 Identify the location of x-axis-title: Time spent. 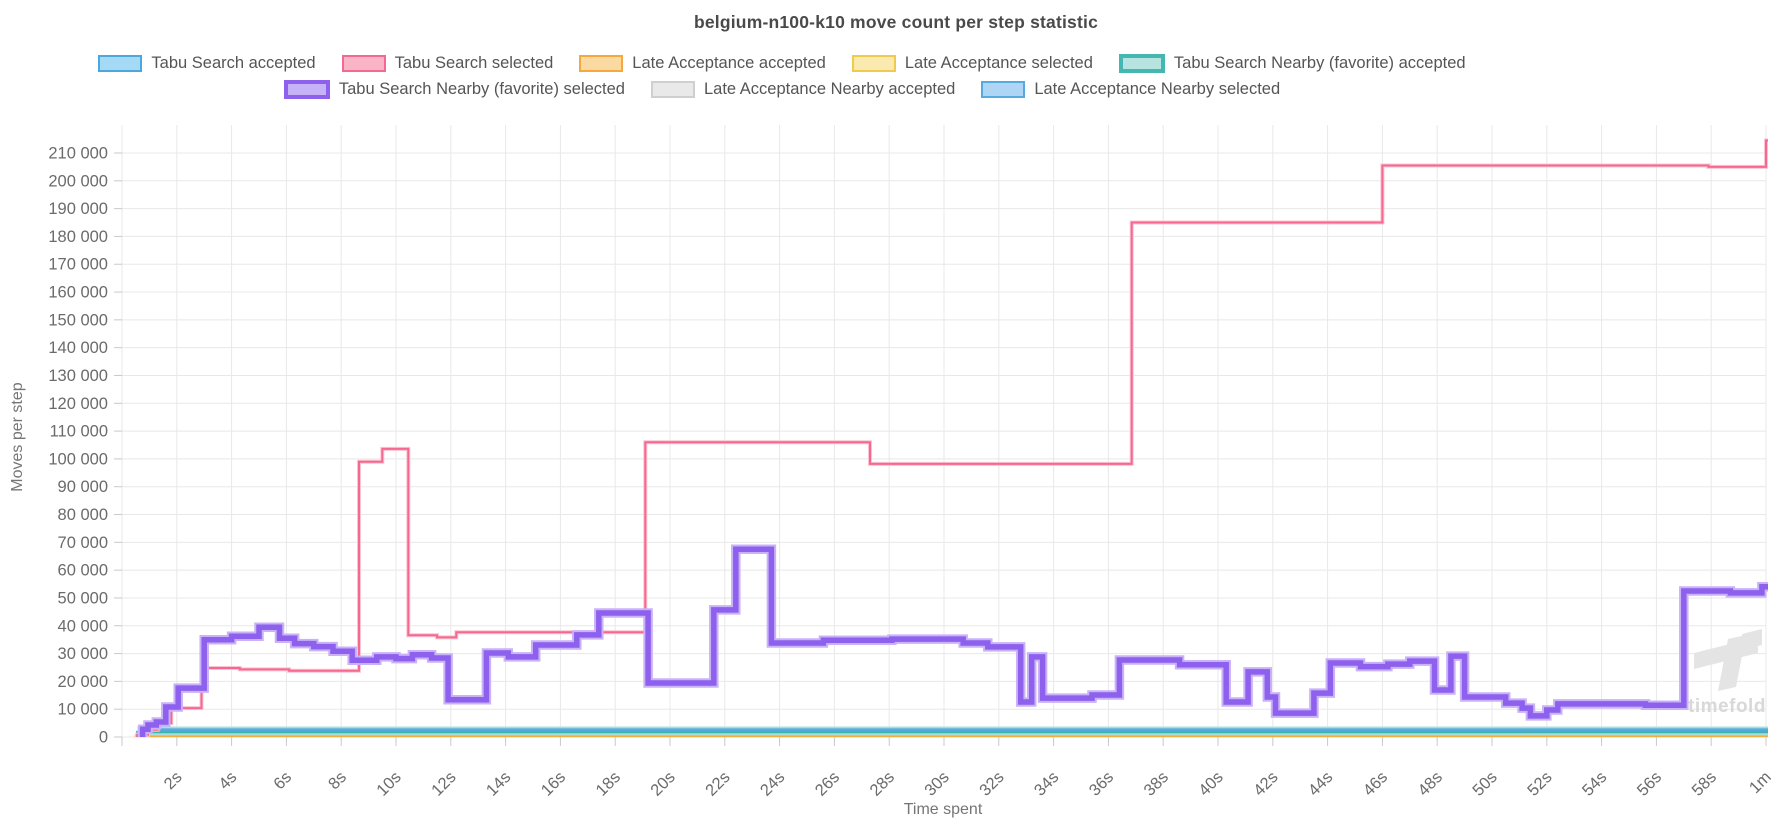
(943, 809).